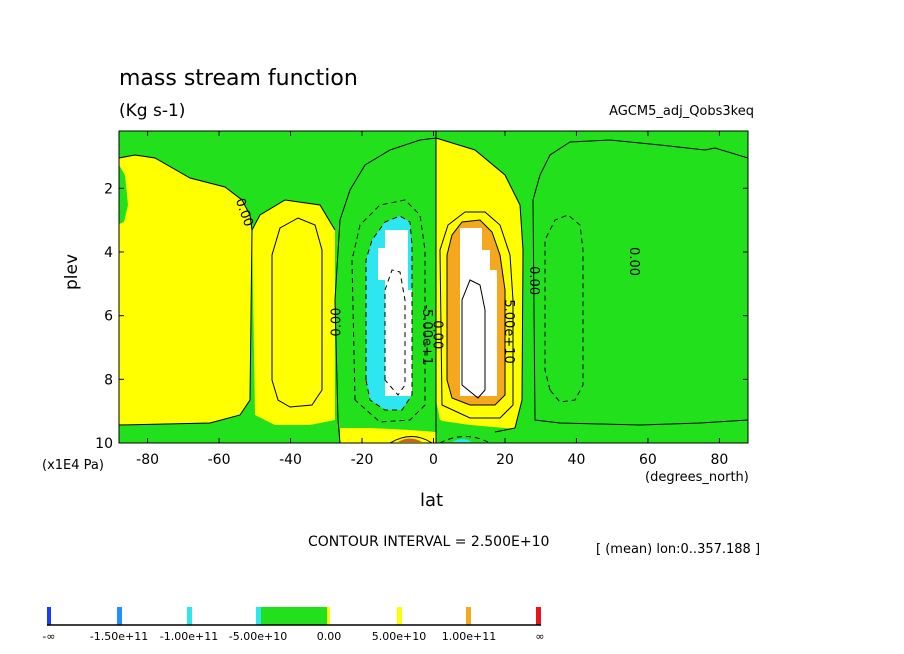 The image size is (904, 654). What do you see at coordinates (189, 636) in the screenshot?
I see `legend-level-label: -1.00e+11` at bounding box center [189, 636].